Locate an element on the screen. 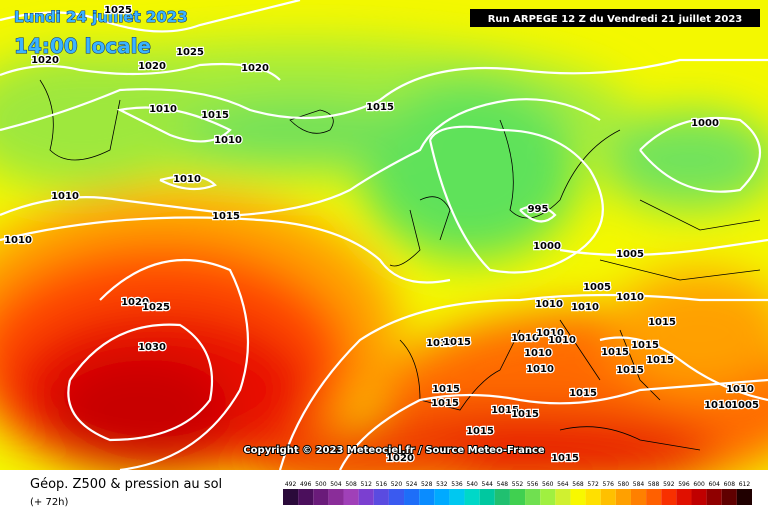  isobar-label: 1030 is located at coordinates (152, 347).